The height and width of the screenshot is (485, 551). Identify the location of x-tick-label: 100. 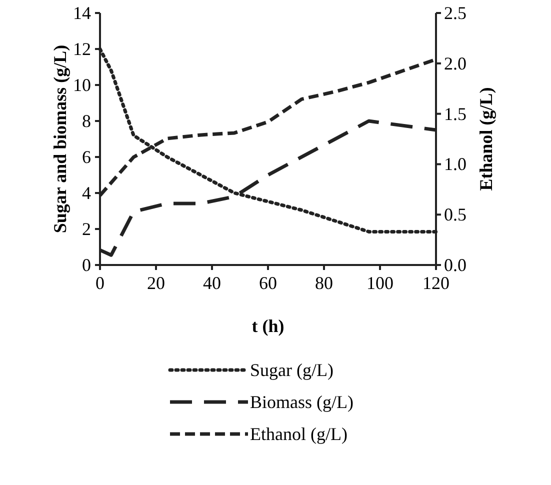
(380, 283).